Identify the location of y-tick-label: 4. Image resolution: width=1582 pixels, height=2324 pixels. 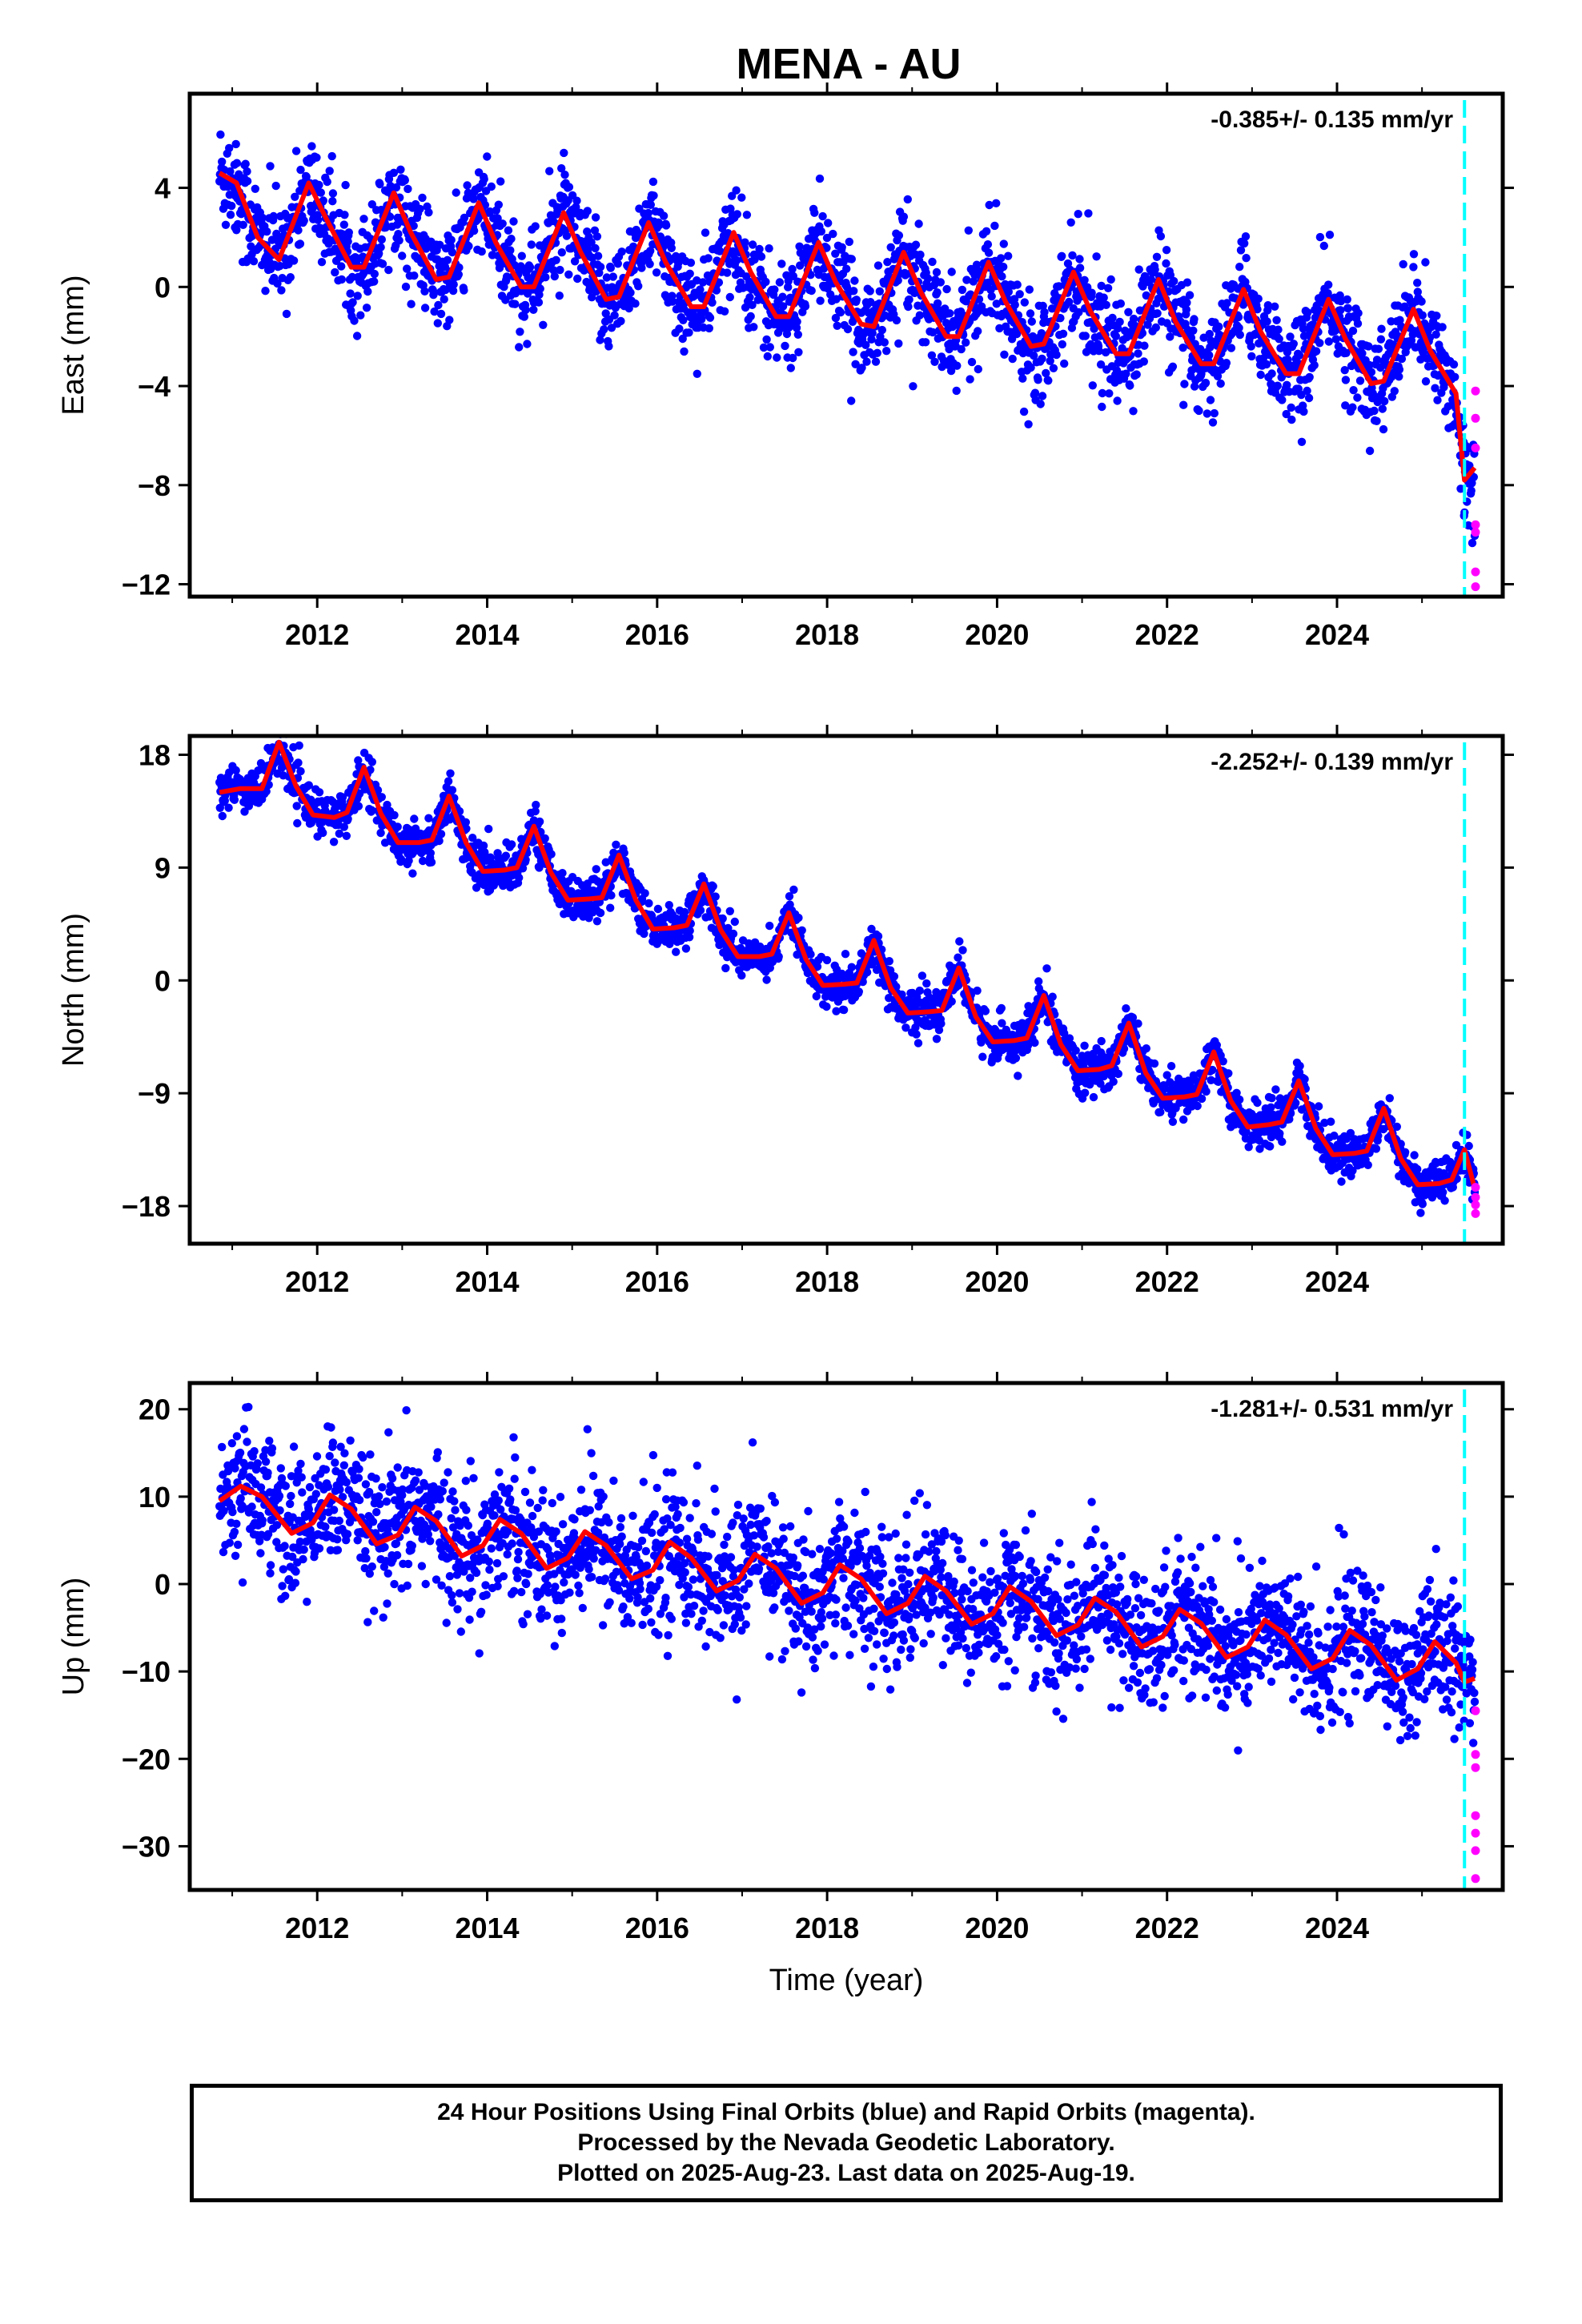
(163, 188).